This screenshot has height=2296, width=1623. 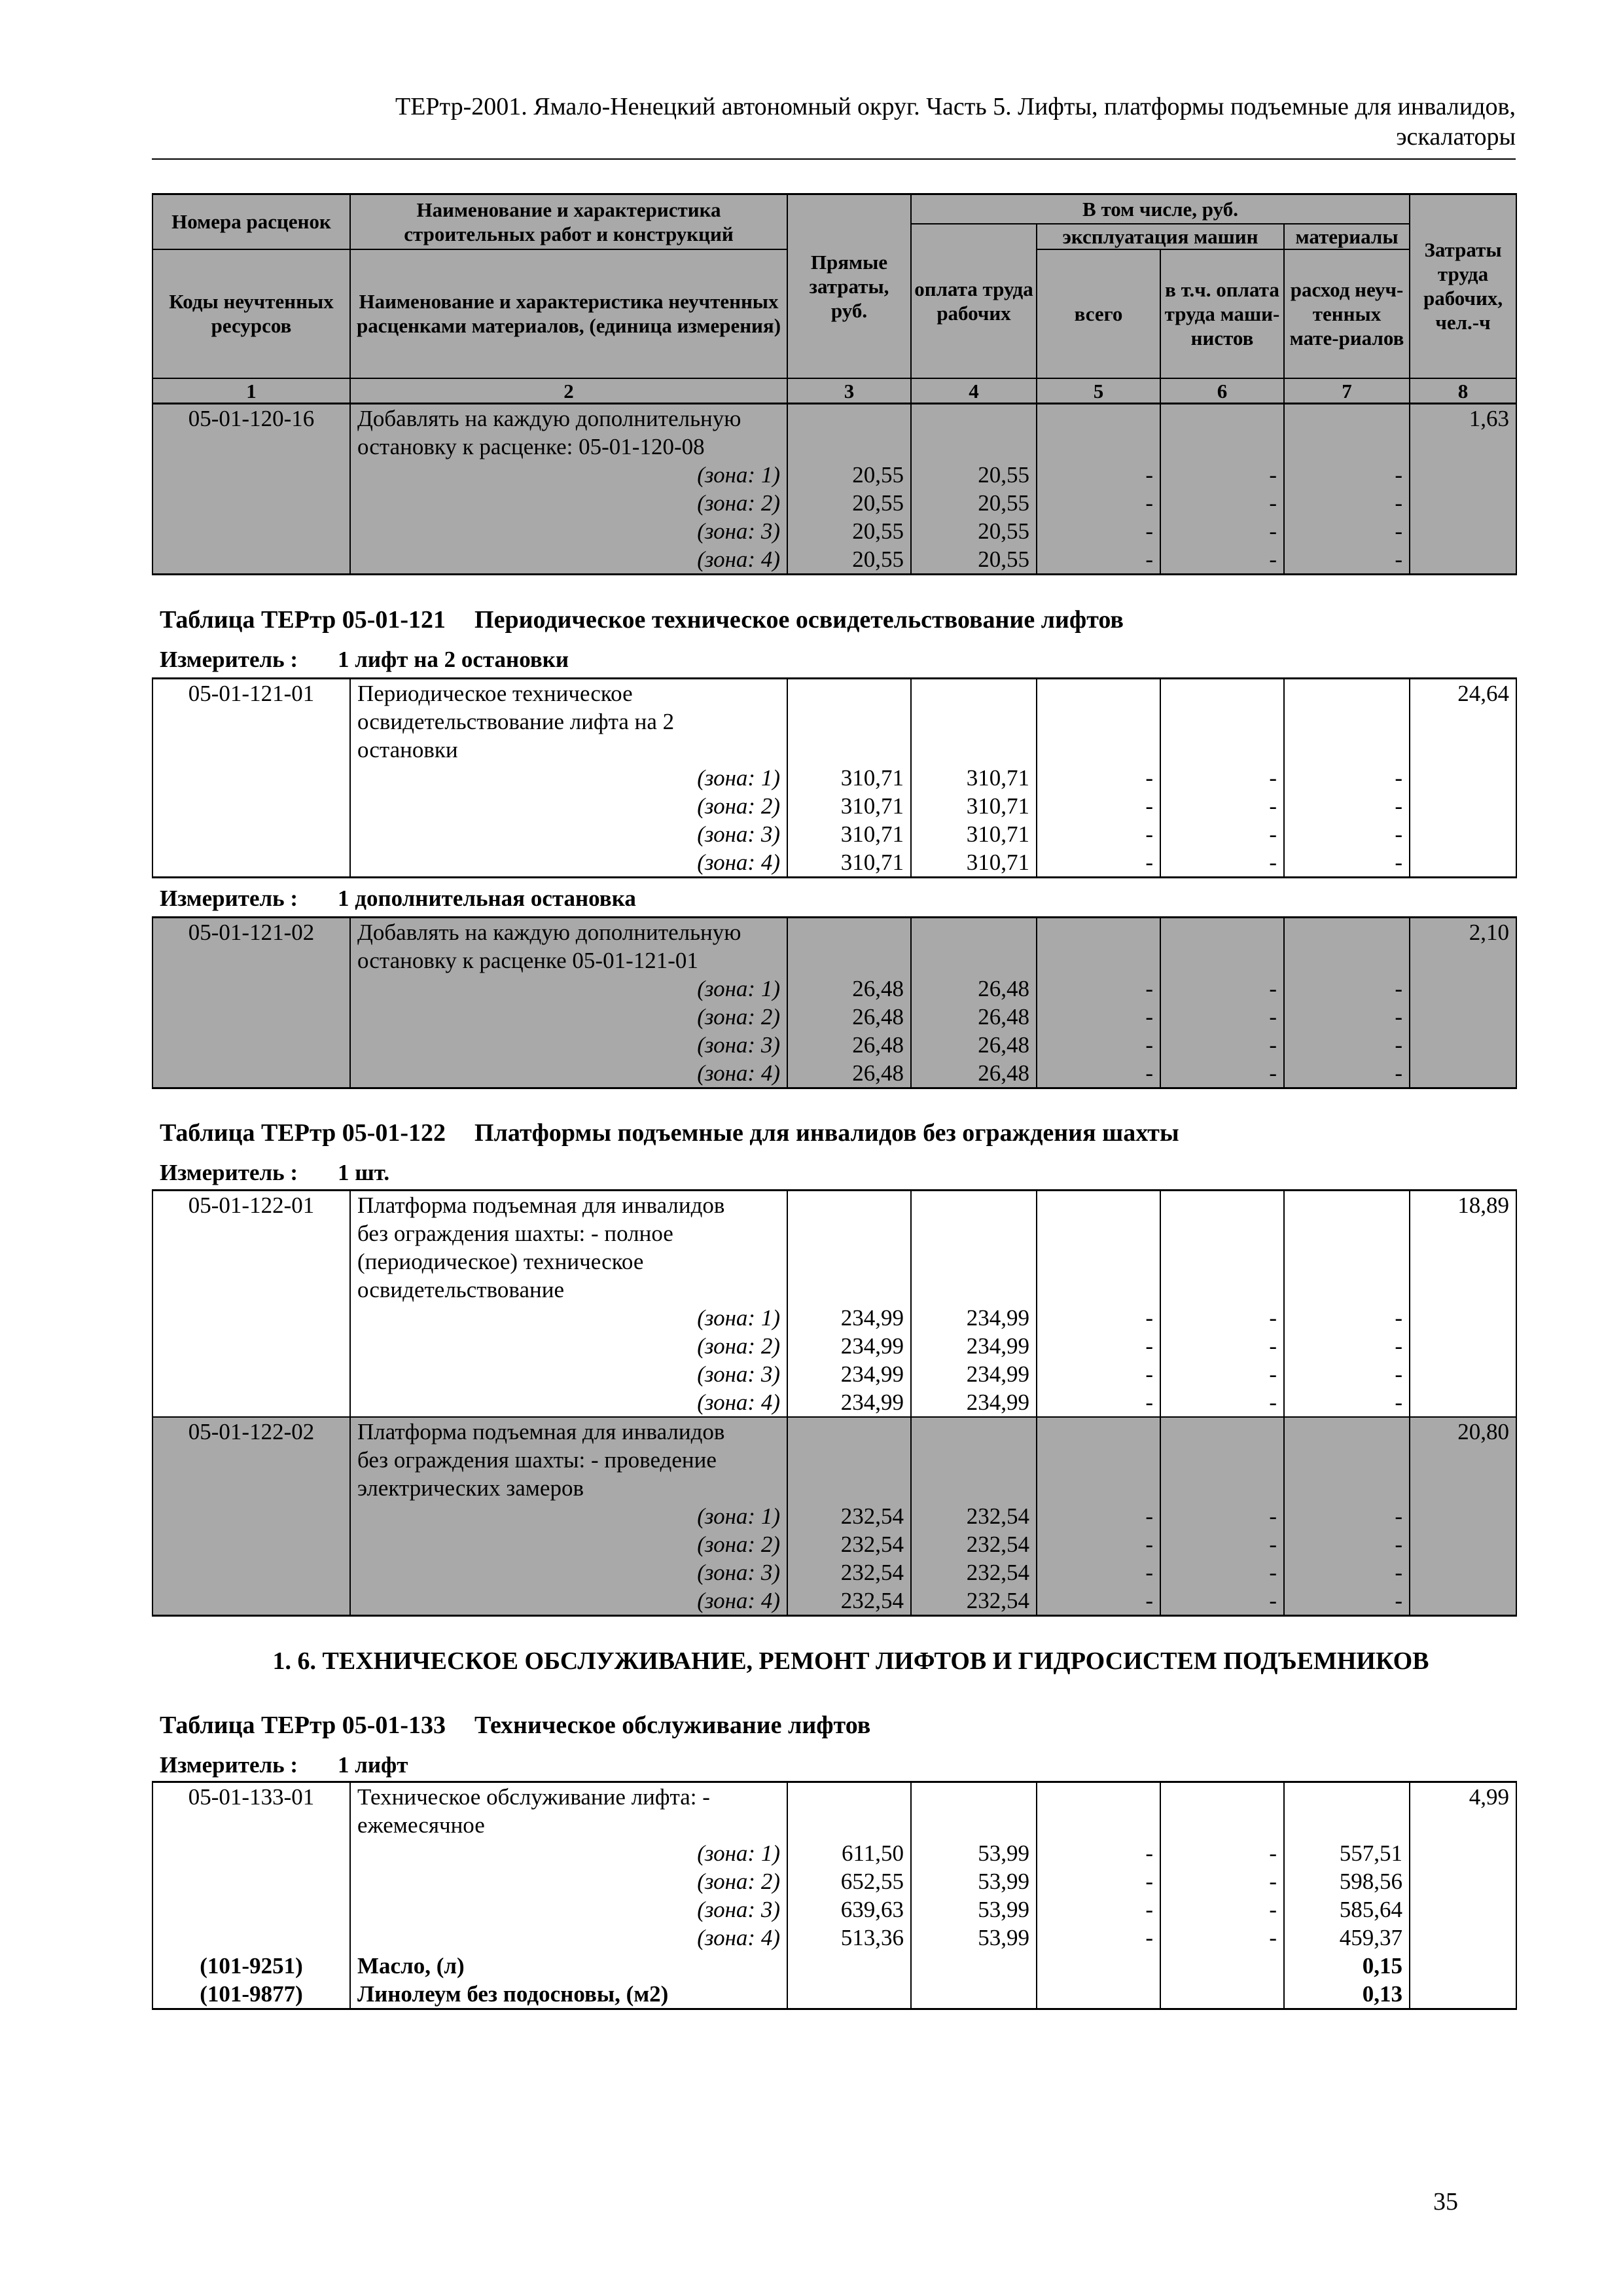 What do you see at coordinates (274, 1173) in the screenshot?
I see `measure-unit: Измеритель : 1 шт.` at bounding box center [274, 1173].